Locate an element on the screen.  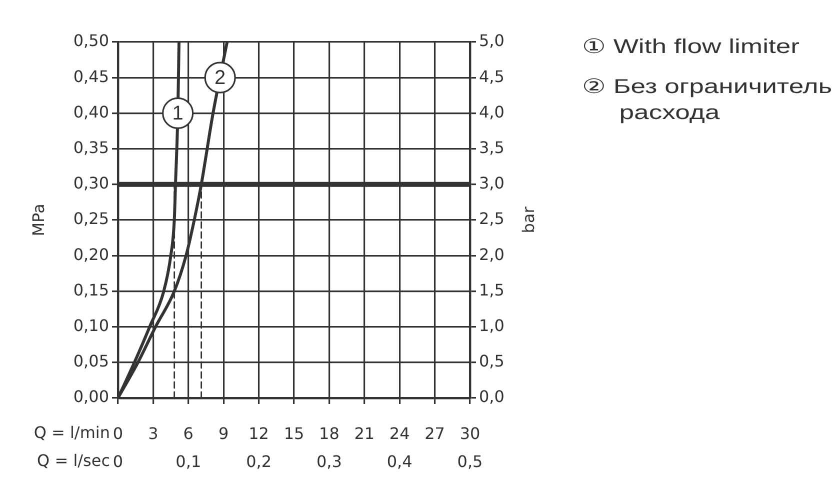
y2-tick-label: 3,5 is located at coordinates (491, 147).